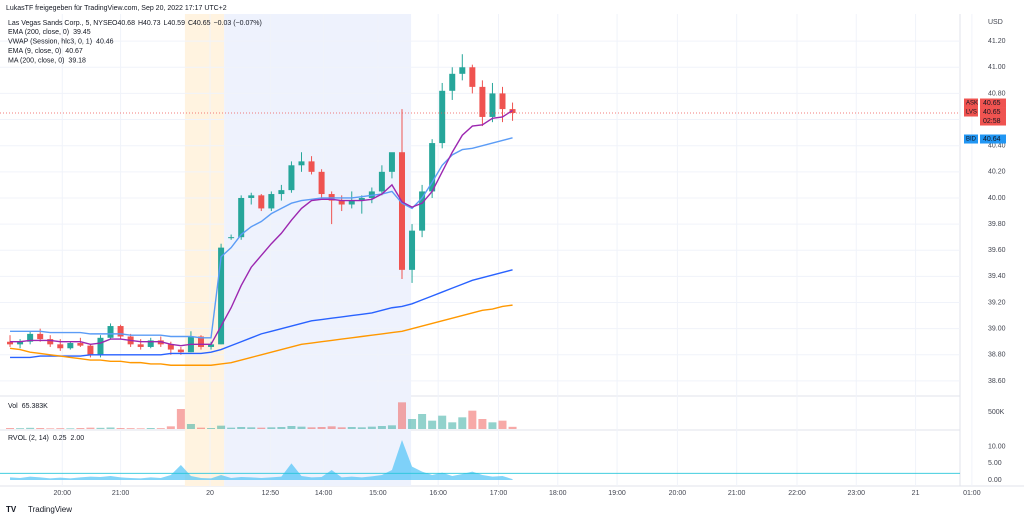 The height and width of the screenshot is (525, 1024). What do you see at coordinates (149, 23) in the screenshot?
I see `ohlc-legend: H40.73` at bounding box center [149, 23].